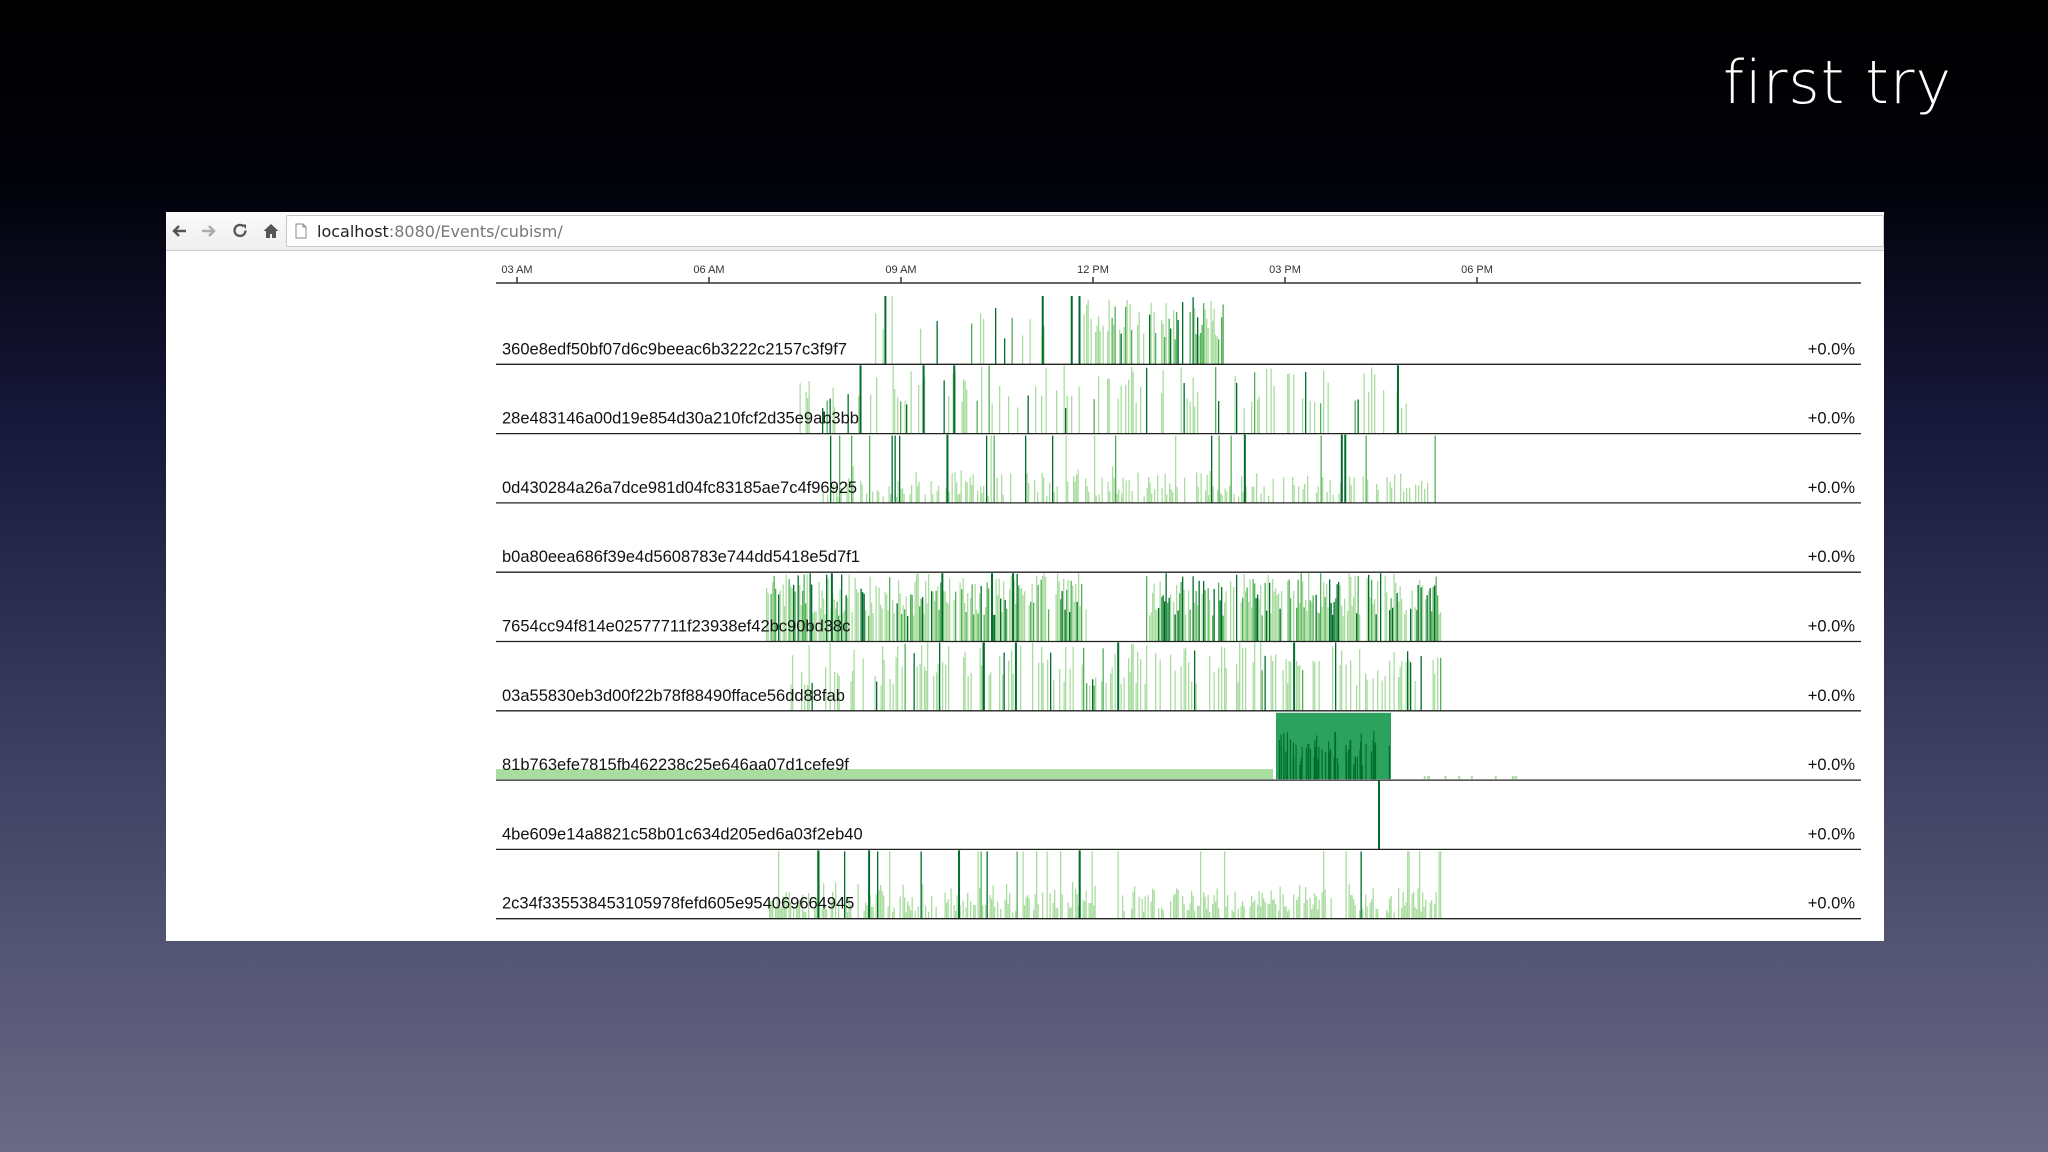 The height and width of the screenshot is (1152, 2048). I want to click on axis-tick-label: 03 AM, so click(516, 270).